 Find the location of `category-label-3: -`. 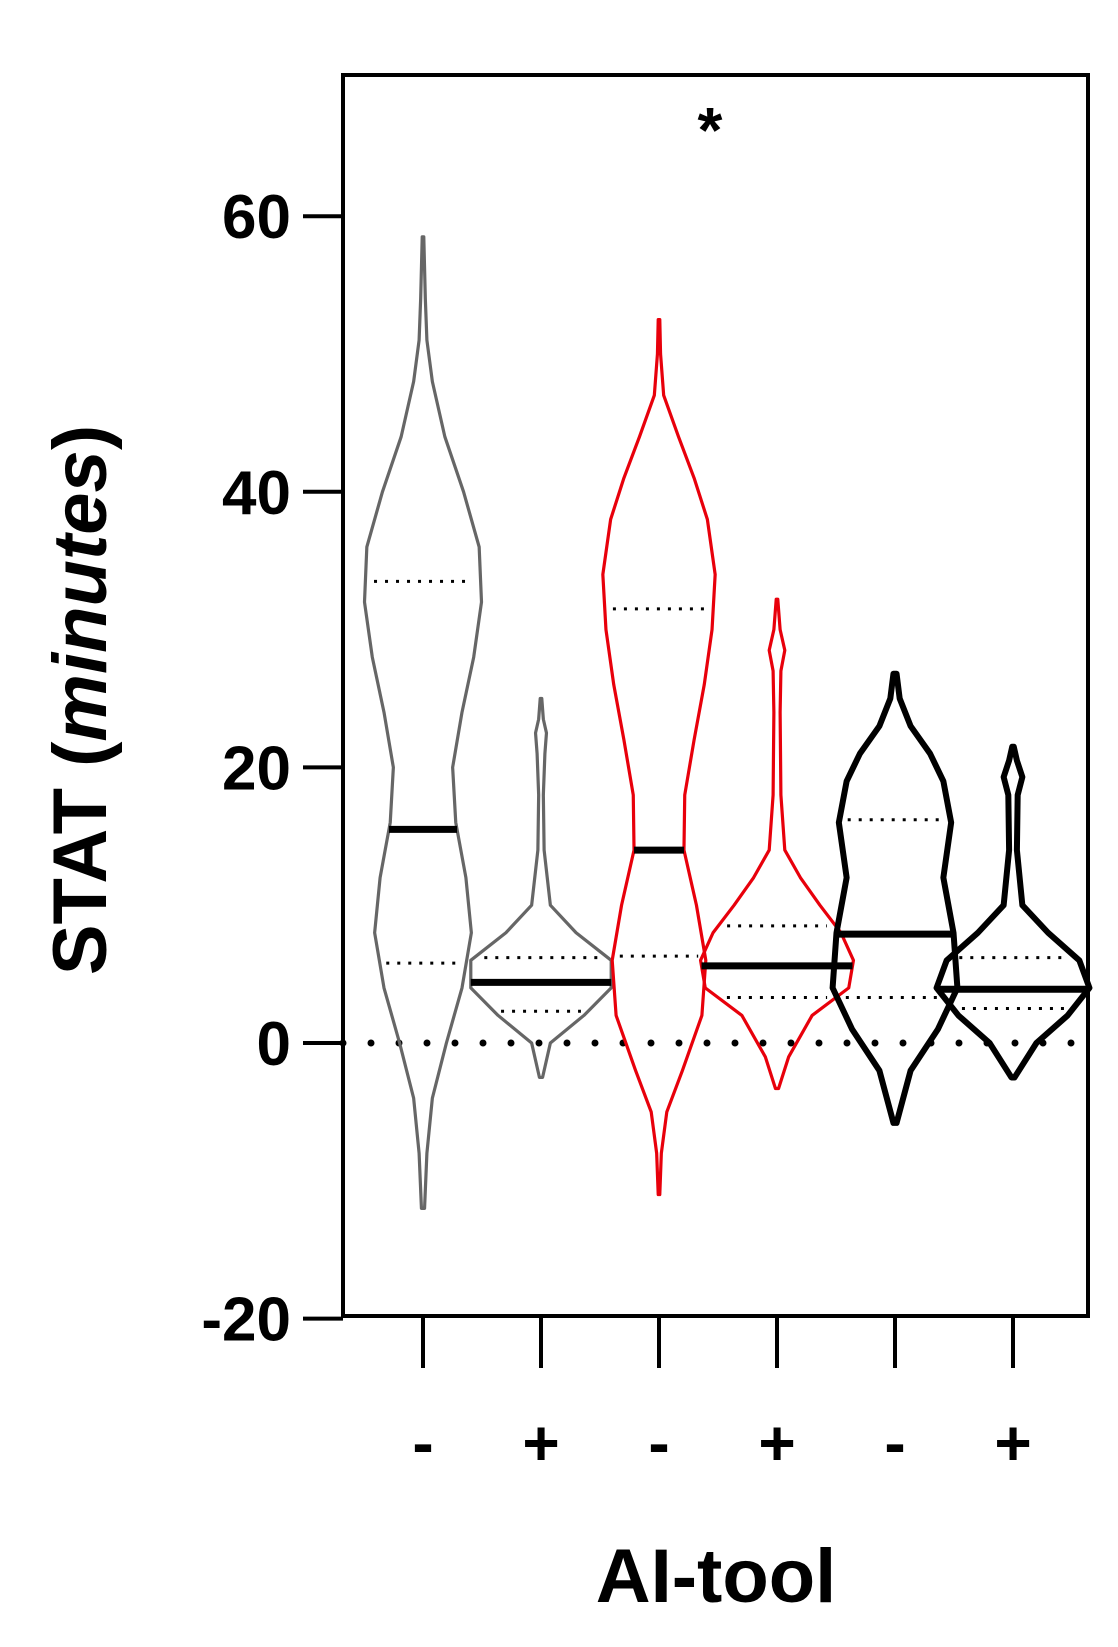

category-label-3: - is located at coordinates (658, 1443).